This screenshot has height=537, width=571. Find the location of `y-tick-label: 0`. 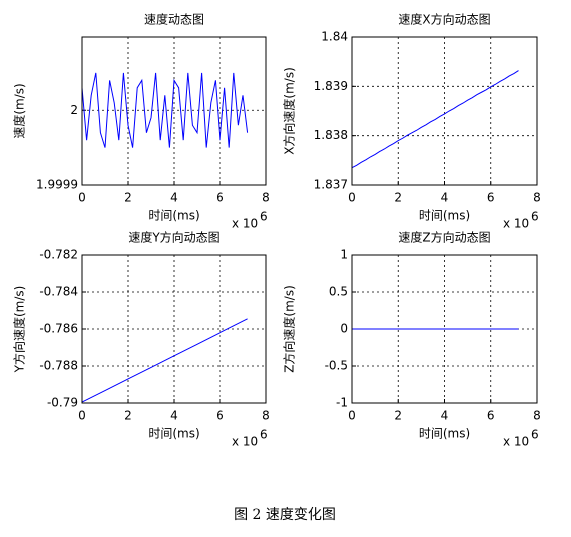

y-tick-label: 0 is located at coordinates (344, 329).